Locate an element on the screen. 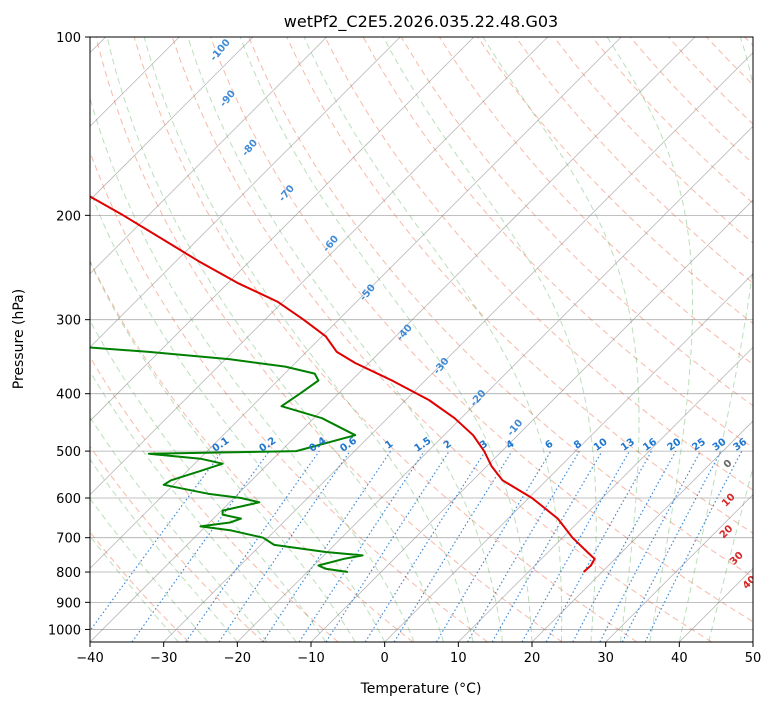  moist-adiabat-label: -60 is located at coordinates (331, 244).